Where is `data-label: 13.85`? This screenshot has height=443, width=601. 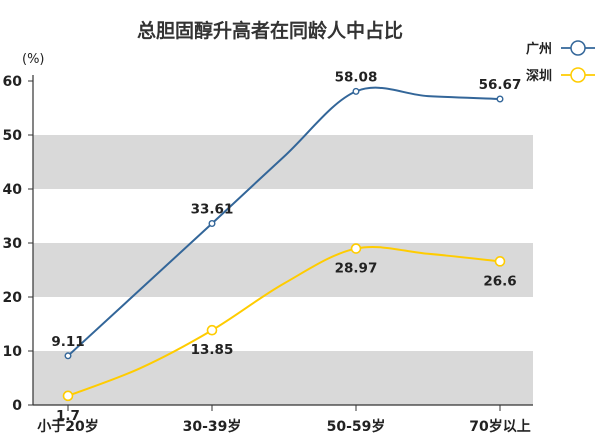 data-label: 13.85 is located at coordinates (212, 350).